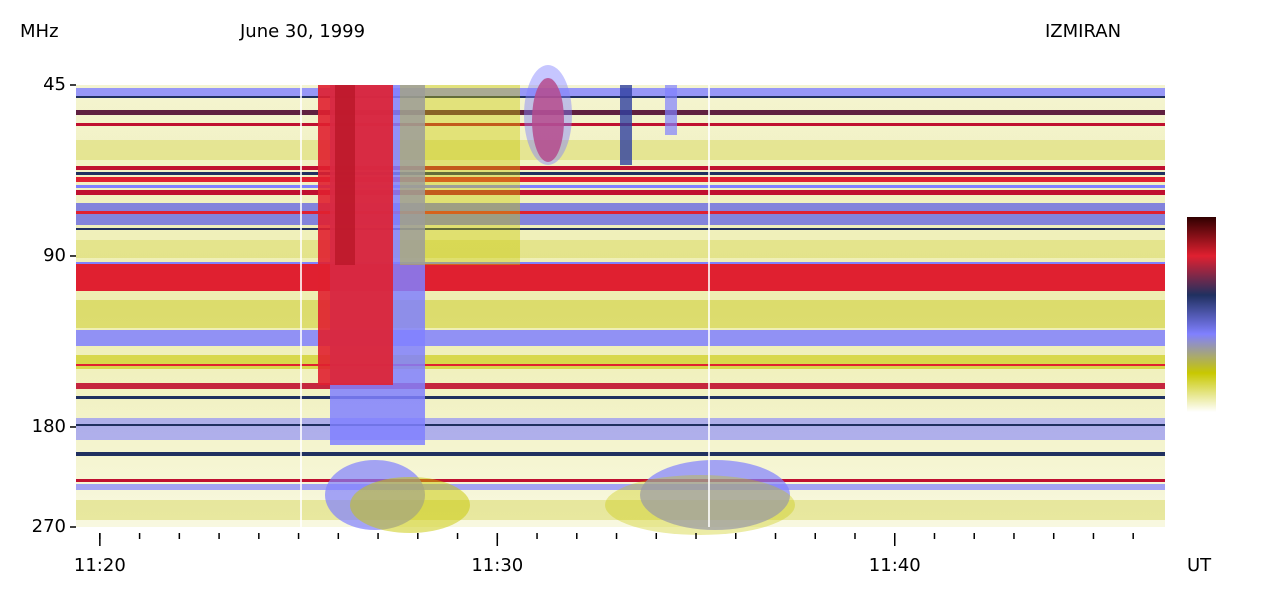  Describe the element at coordinates (302, 31) in the screenshot. I see `chart-title: June 30, 1999` at that location.